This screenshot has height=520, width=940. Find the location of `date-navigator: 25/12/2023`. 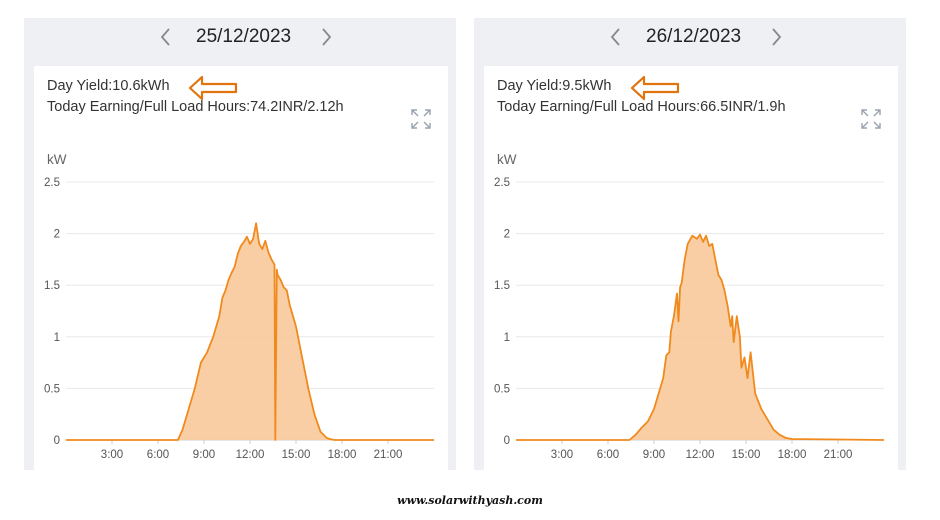

date-navigator: 25/12/2023 is located at coordinates (240, 38).